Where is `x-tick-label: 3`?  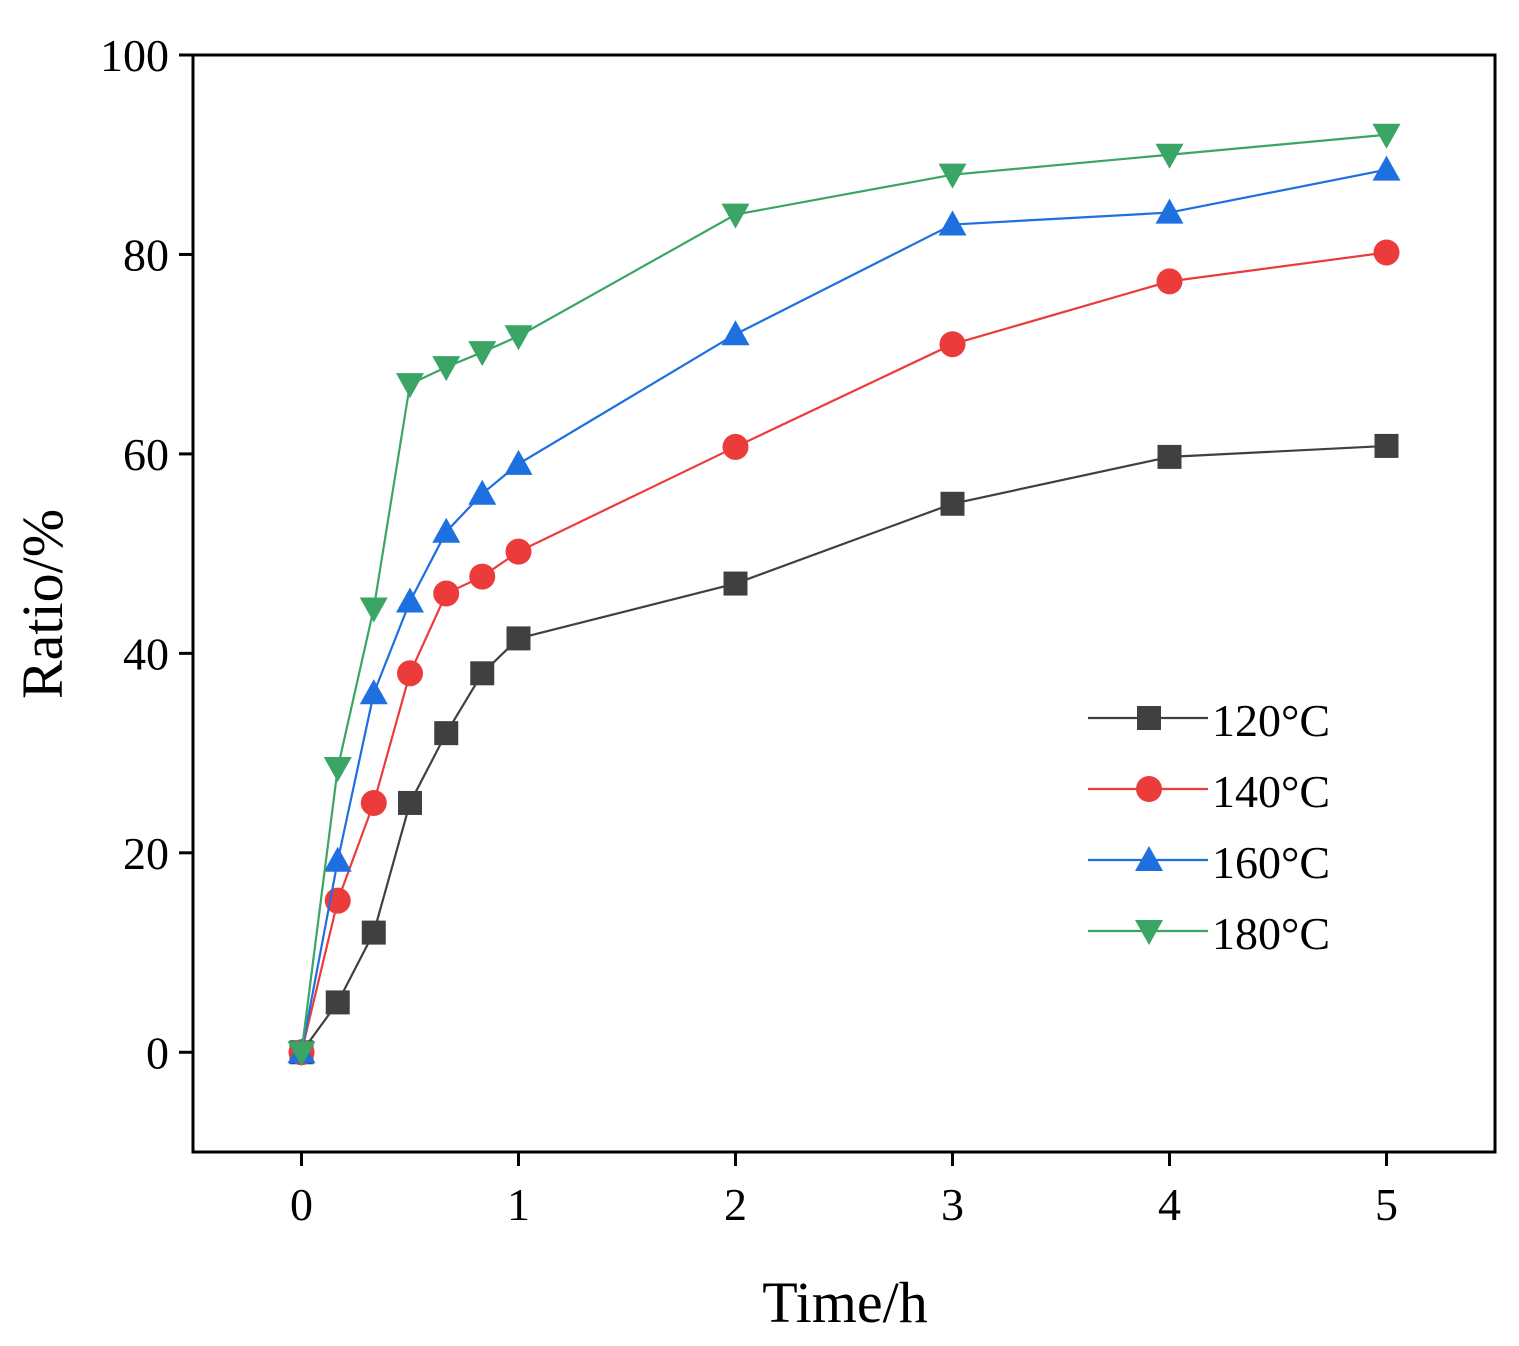 x-tick-label: 3 is located at coordinates (952, 1204).